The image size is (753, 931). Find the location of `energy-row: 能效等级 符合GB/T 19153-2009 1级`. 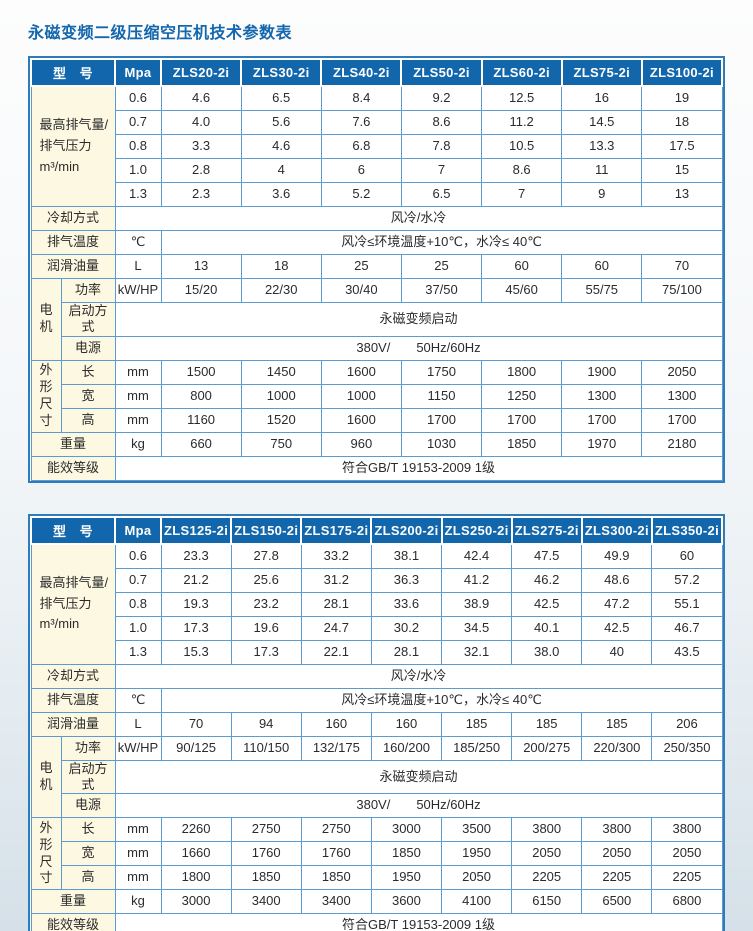

energy-row: 能效等级 符合GB/T 19153-2009 1级 is located at coordinates (376, 922).